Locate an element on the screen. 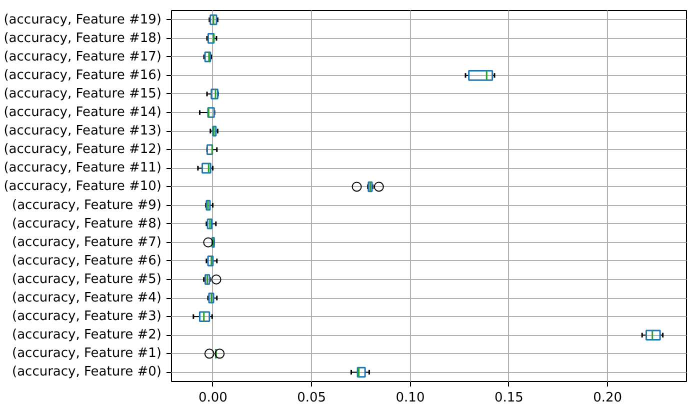  y-tick-label: (accuracy, Feature #17) is located at coordinates (83, 56).